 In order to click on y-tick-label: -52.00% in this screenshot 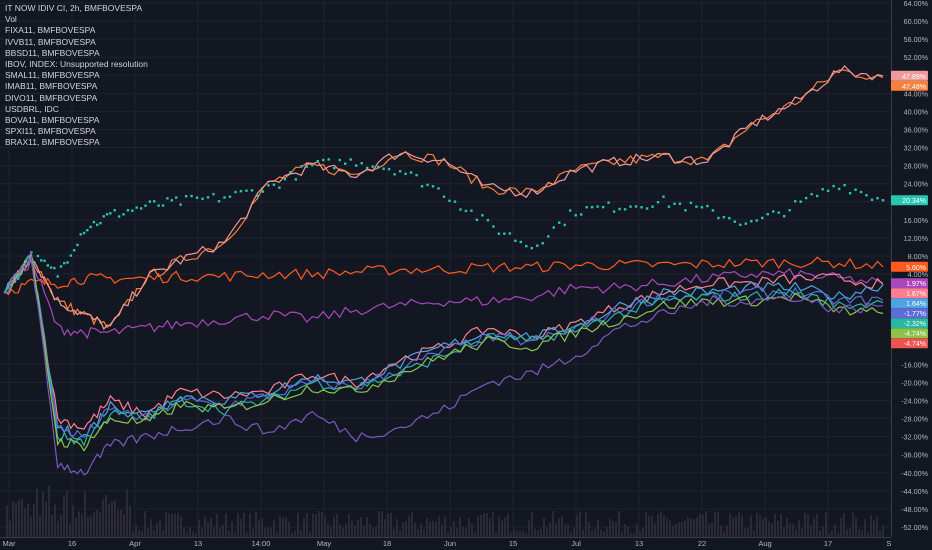, I will do `click(914, 527)`.